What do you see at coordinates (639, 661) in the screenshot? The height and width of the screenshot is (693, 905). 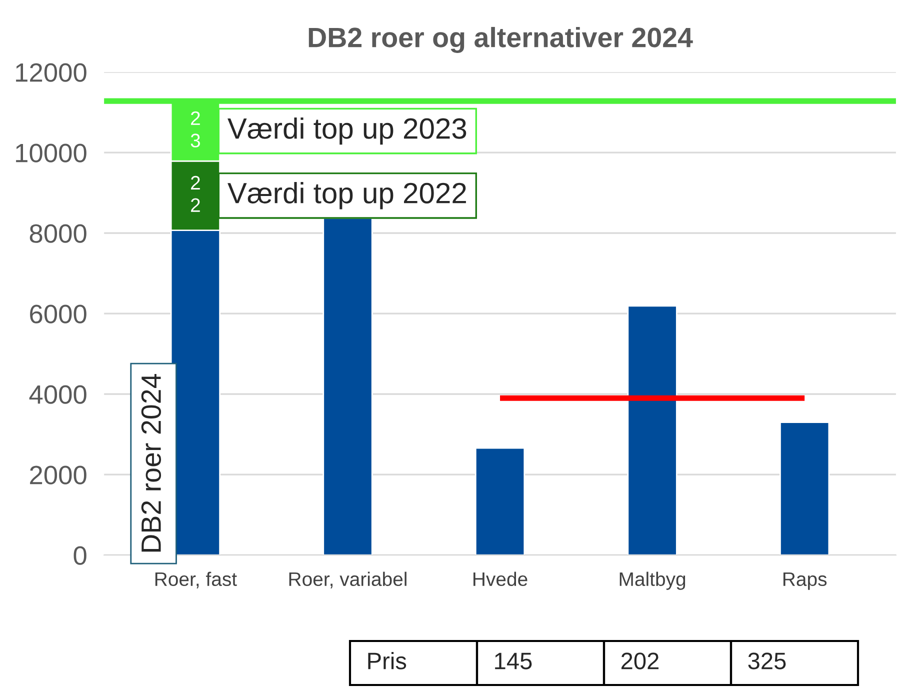 I see `text: 202` at bounding box center [639, 661].